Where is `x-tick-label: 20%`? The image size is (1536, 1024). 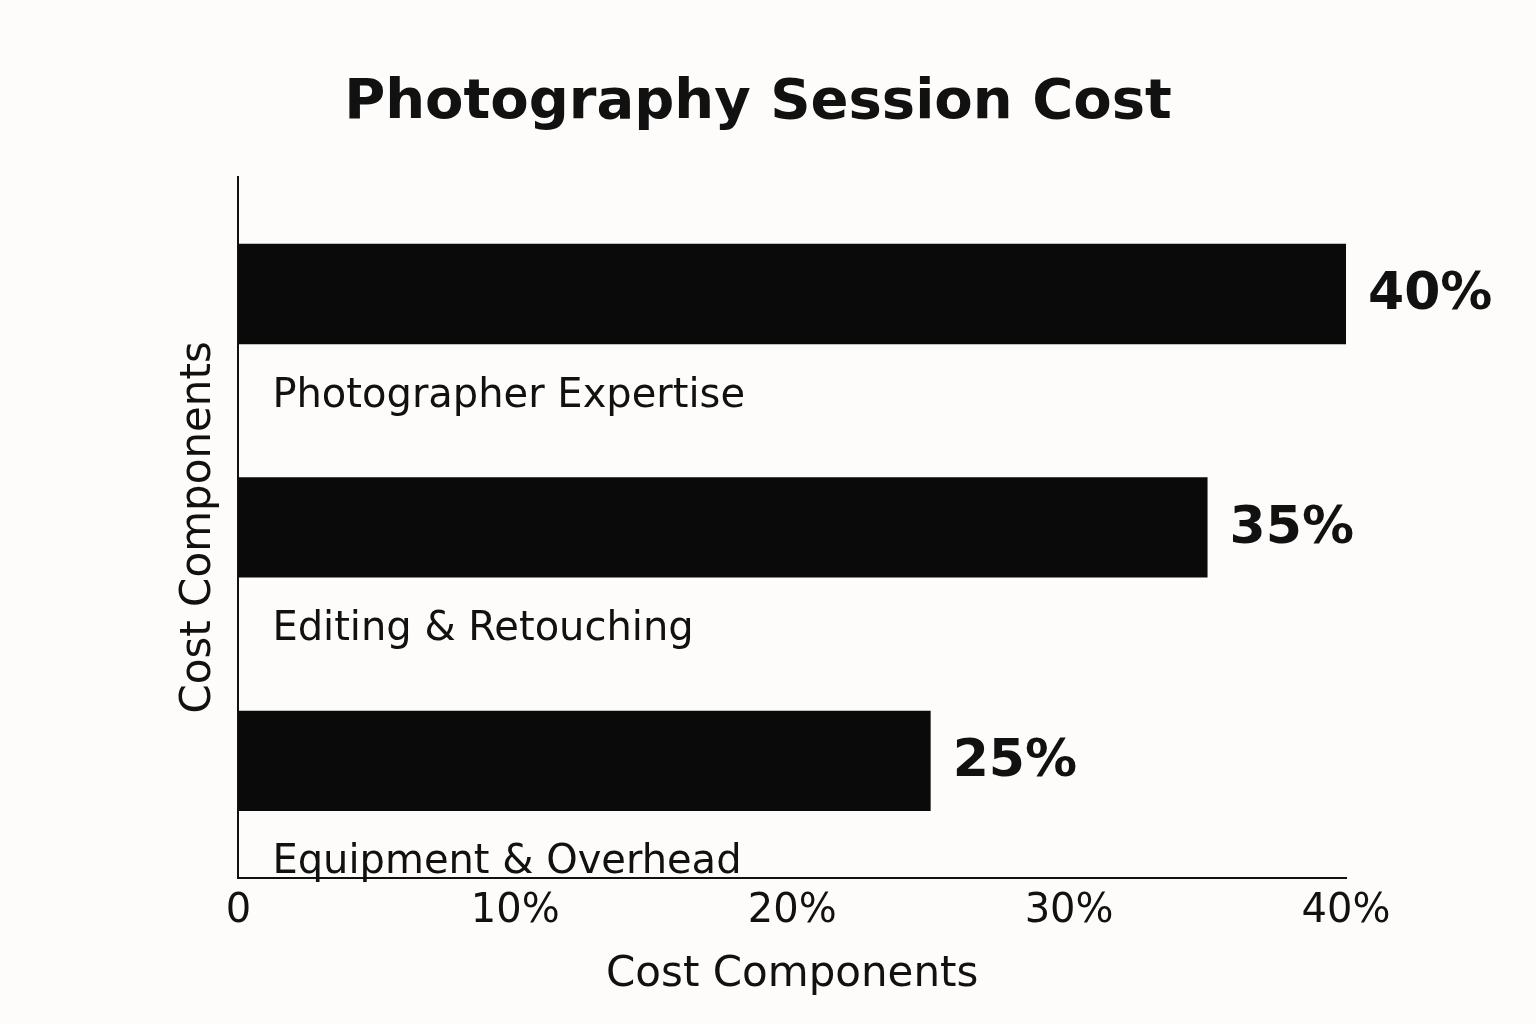
x-tick-label: 20% is located at coordinates (792, 907).